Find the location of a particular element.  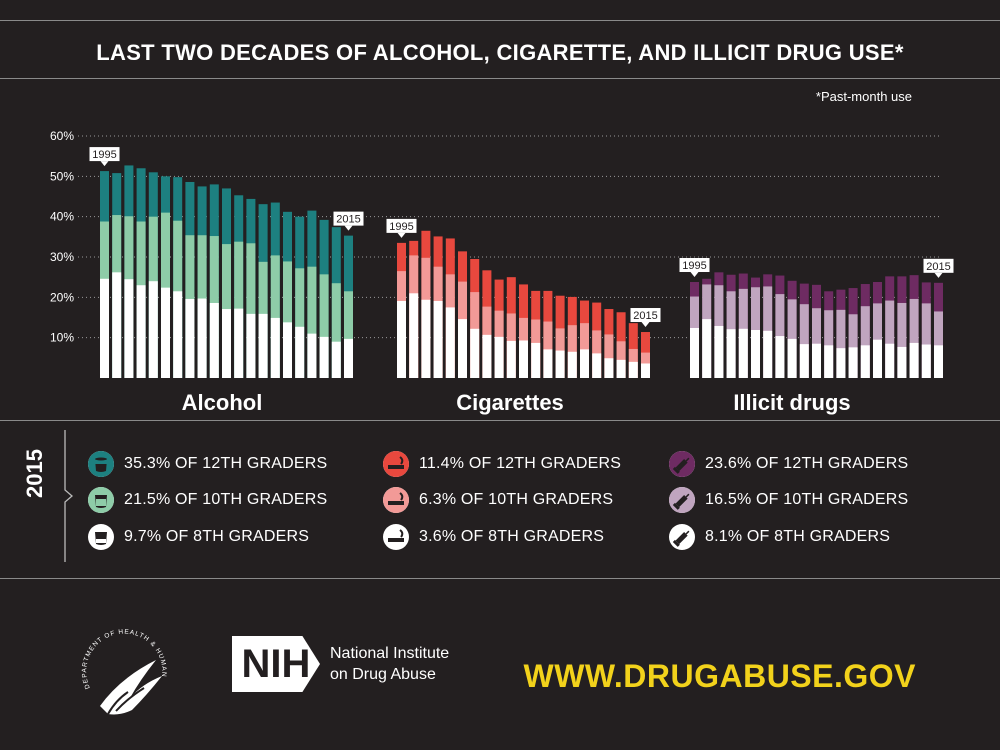

legend-alcohol-10th: 21.5% OF 10TH GRADERS is located at coordinates (207, 500).